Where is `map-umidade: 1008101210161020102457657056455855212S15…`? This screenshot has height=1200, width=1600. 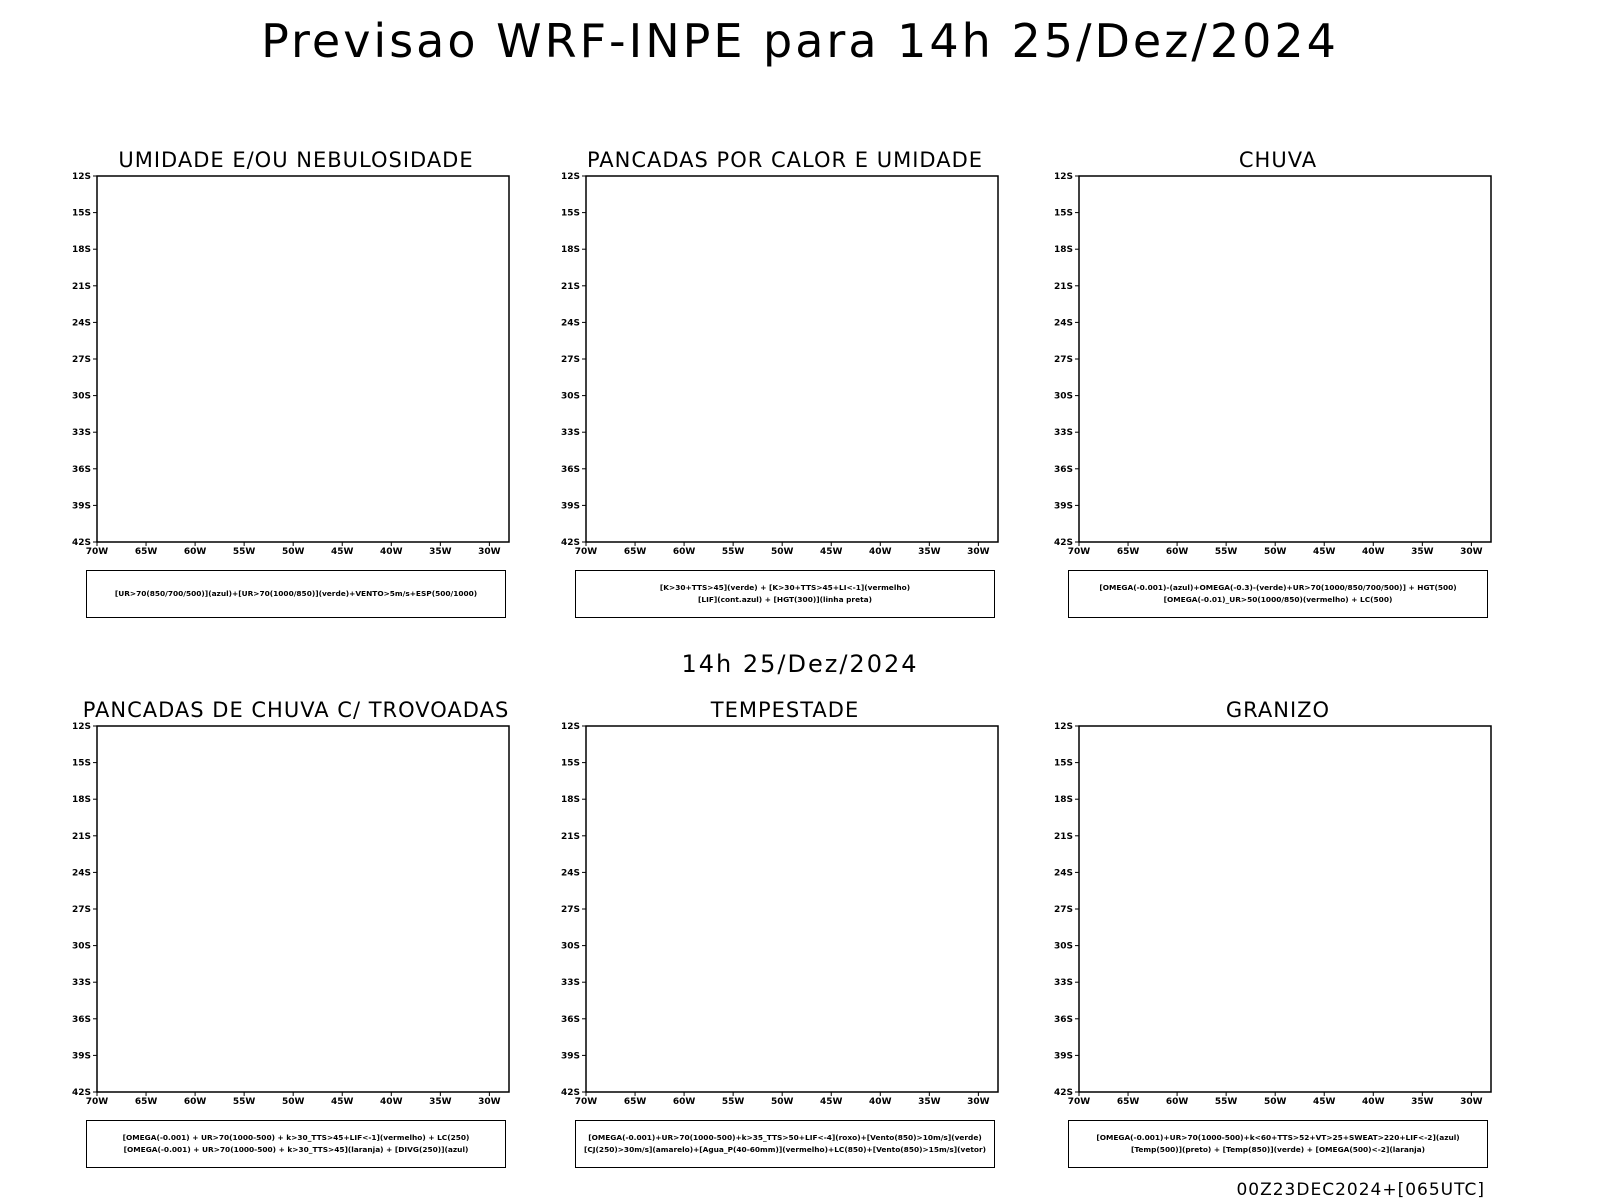
map-umidade: 1008101210161020102457657056455855212S15… is located at coordinates (291, 364).